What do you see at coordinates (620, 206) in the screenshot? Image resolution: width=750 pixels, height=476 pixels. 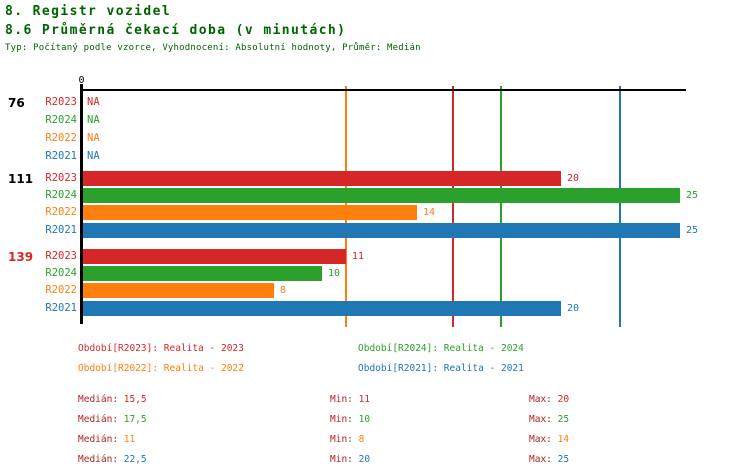 I see `median-line-R2021` at bounding box center [620, 206].